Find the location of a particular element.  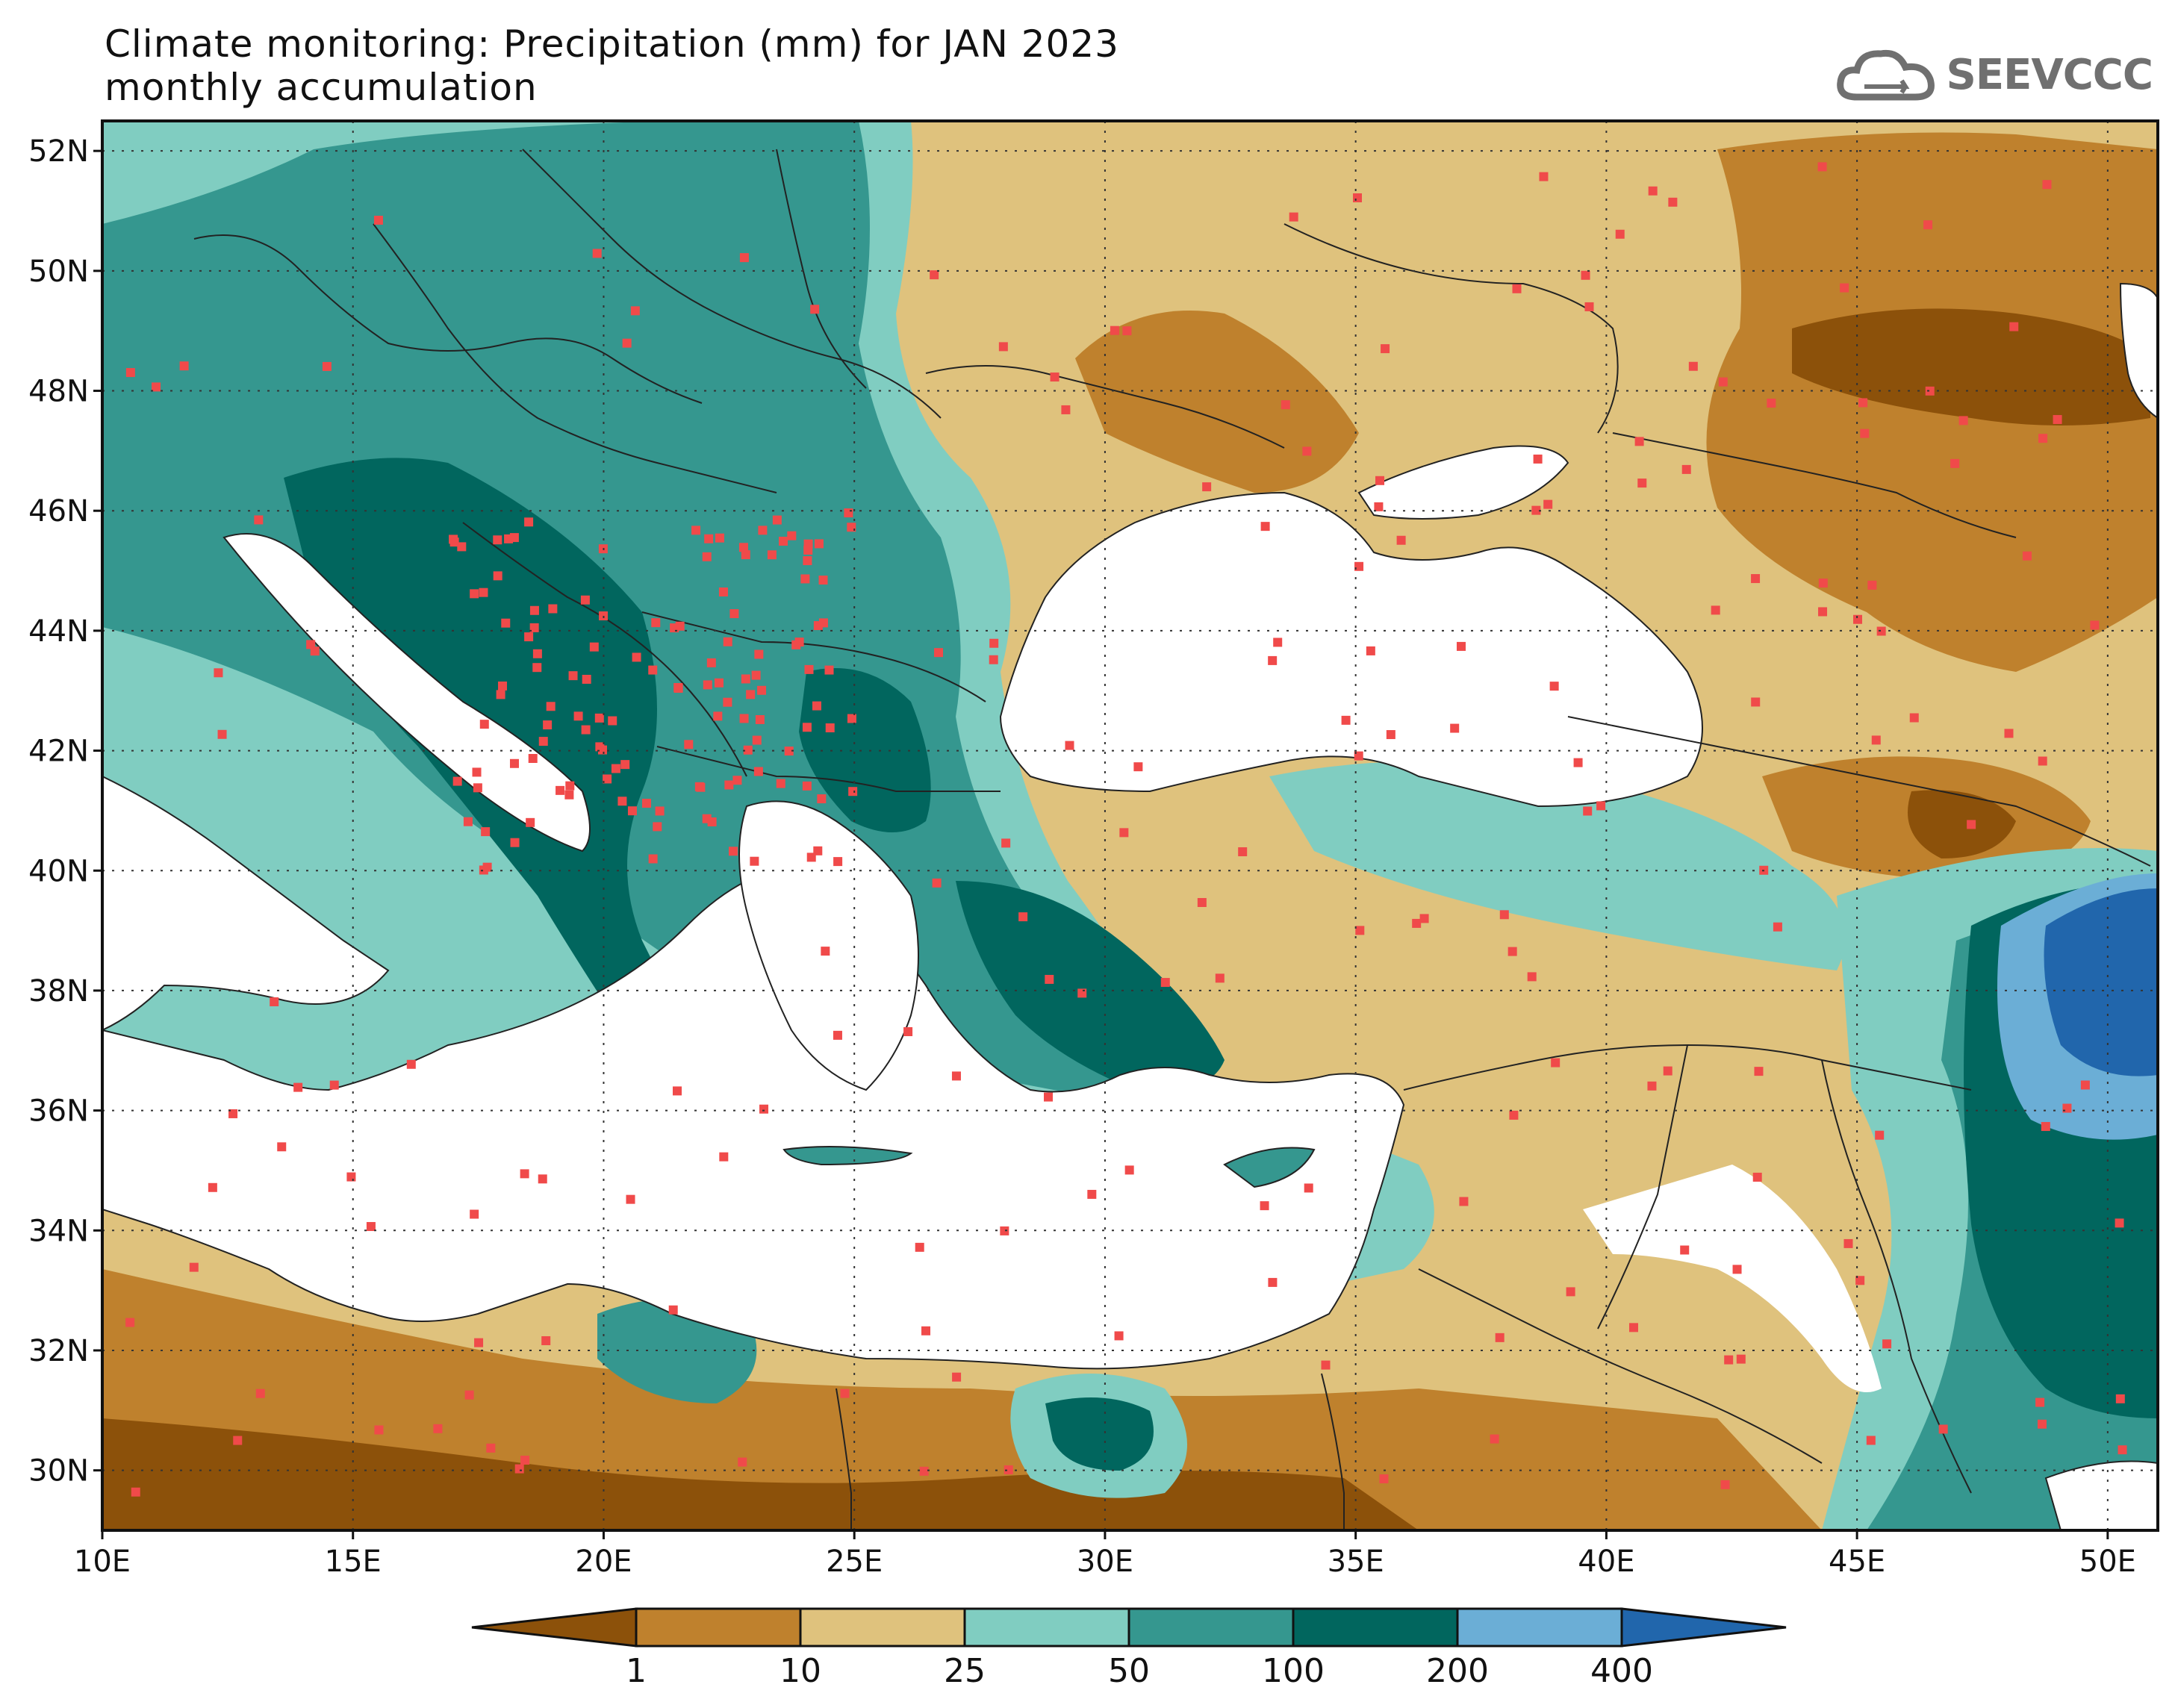

region-darkteal-anatolia-west is located at coordinates (1090, 986).